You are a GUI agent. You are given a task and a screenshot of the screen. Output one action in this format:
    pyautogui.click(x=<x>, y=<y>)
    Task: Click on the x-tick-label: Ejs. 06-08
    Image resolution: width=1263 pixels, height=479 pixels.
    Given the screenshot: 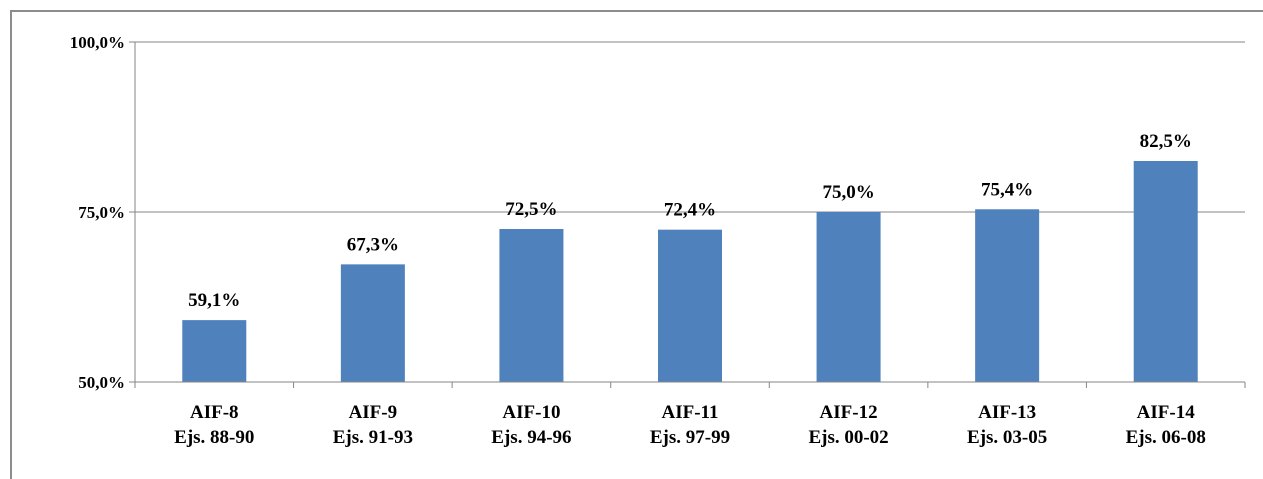 What is the action you would take?
    pyautogui.click(x=1166, y=437)
    